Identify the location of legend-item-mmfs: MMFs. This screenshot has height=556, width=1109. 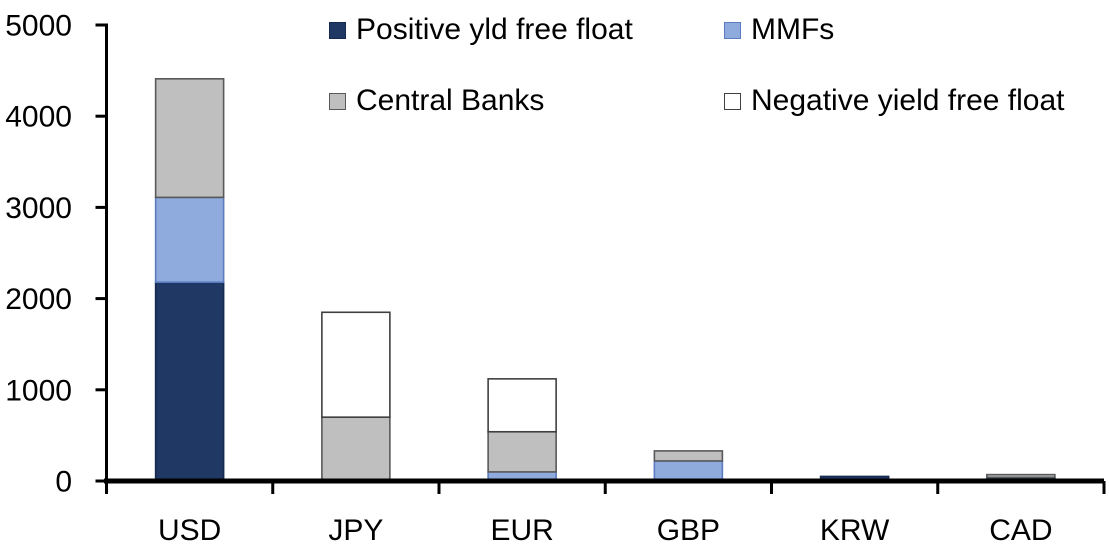
(779, 30).